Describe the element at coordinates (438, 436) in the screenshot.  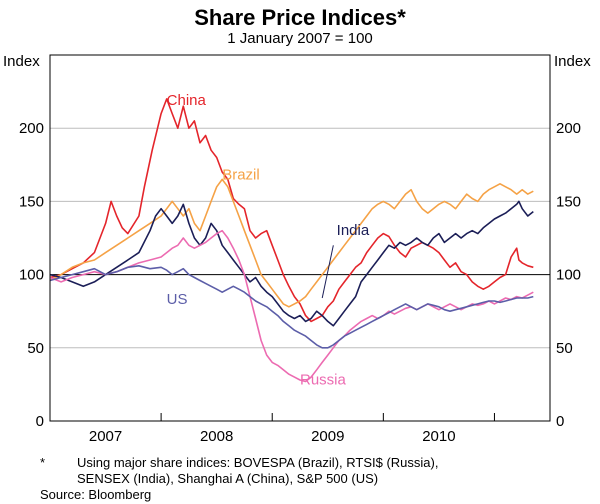
I see `x-label-2010: 2010` at that location.